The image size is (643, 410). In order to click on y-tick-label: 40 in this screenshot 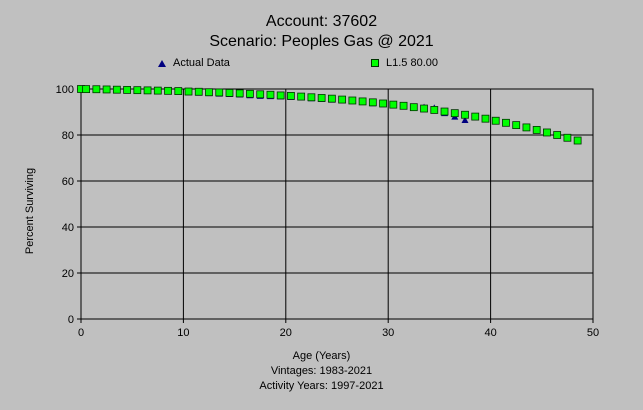, I will do `click(68, 228)`.